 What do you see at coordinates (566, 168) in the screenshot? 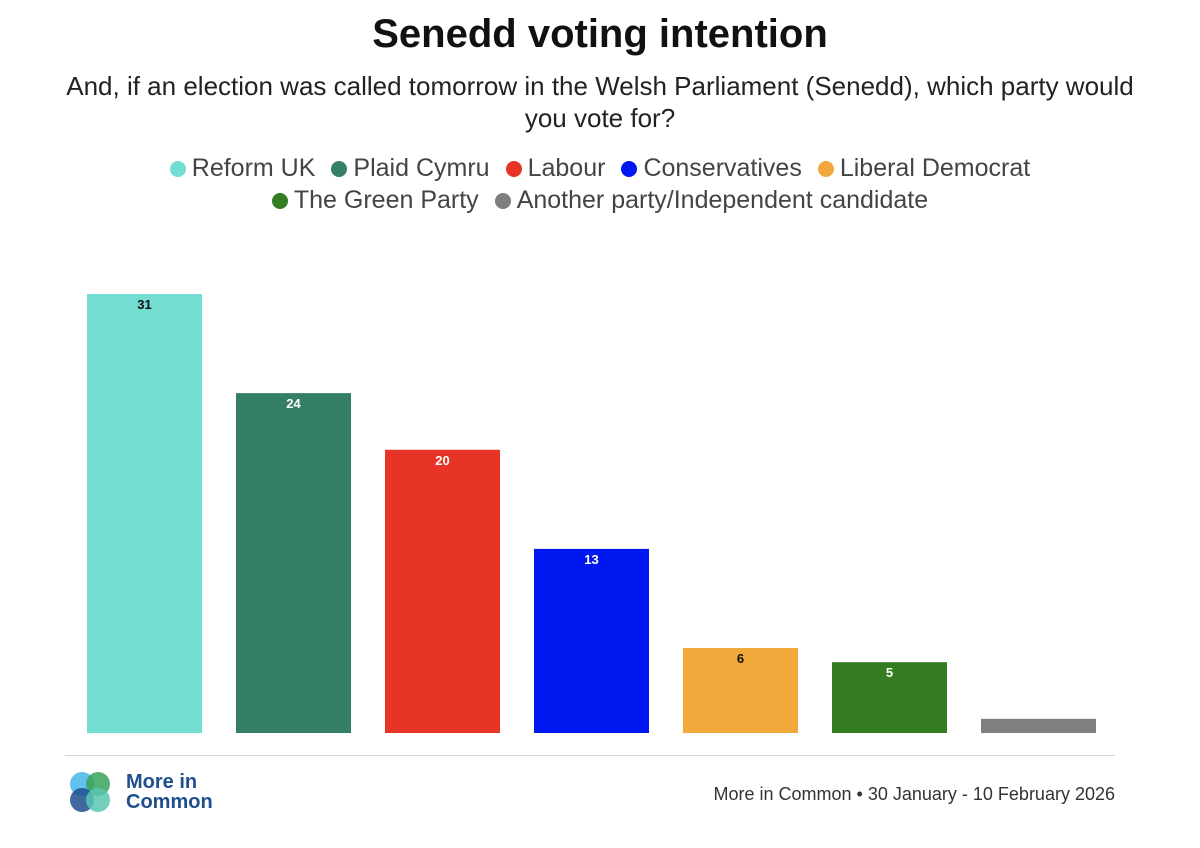
I see `legend-label: Labour` at bounding box center [566, 168].